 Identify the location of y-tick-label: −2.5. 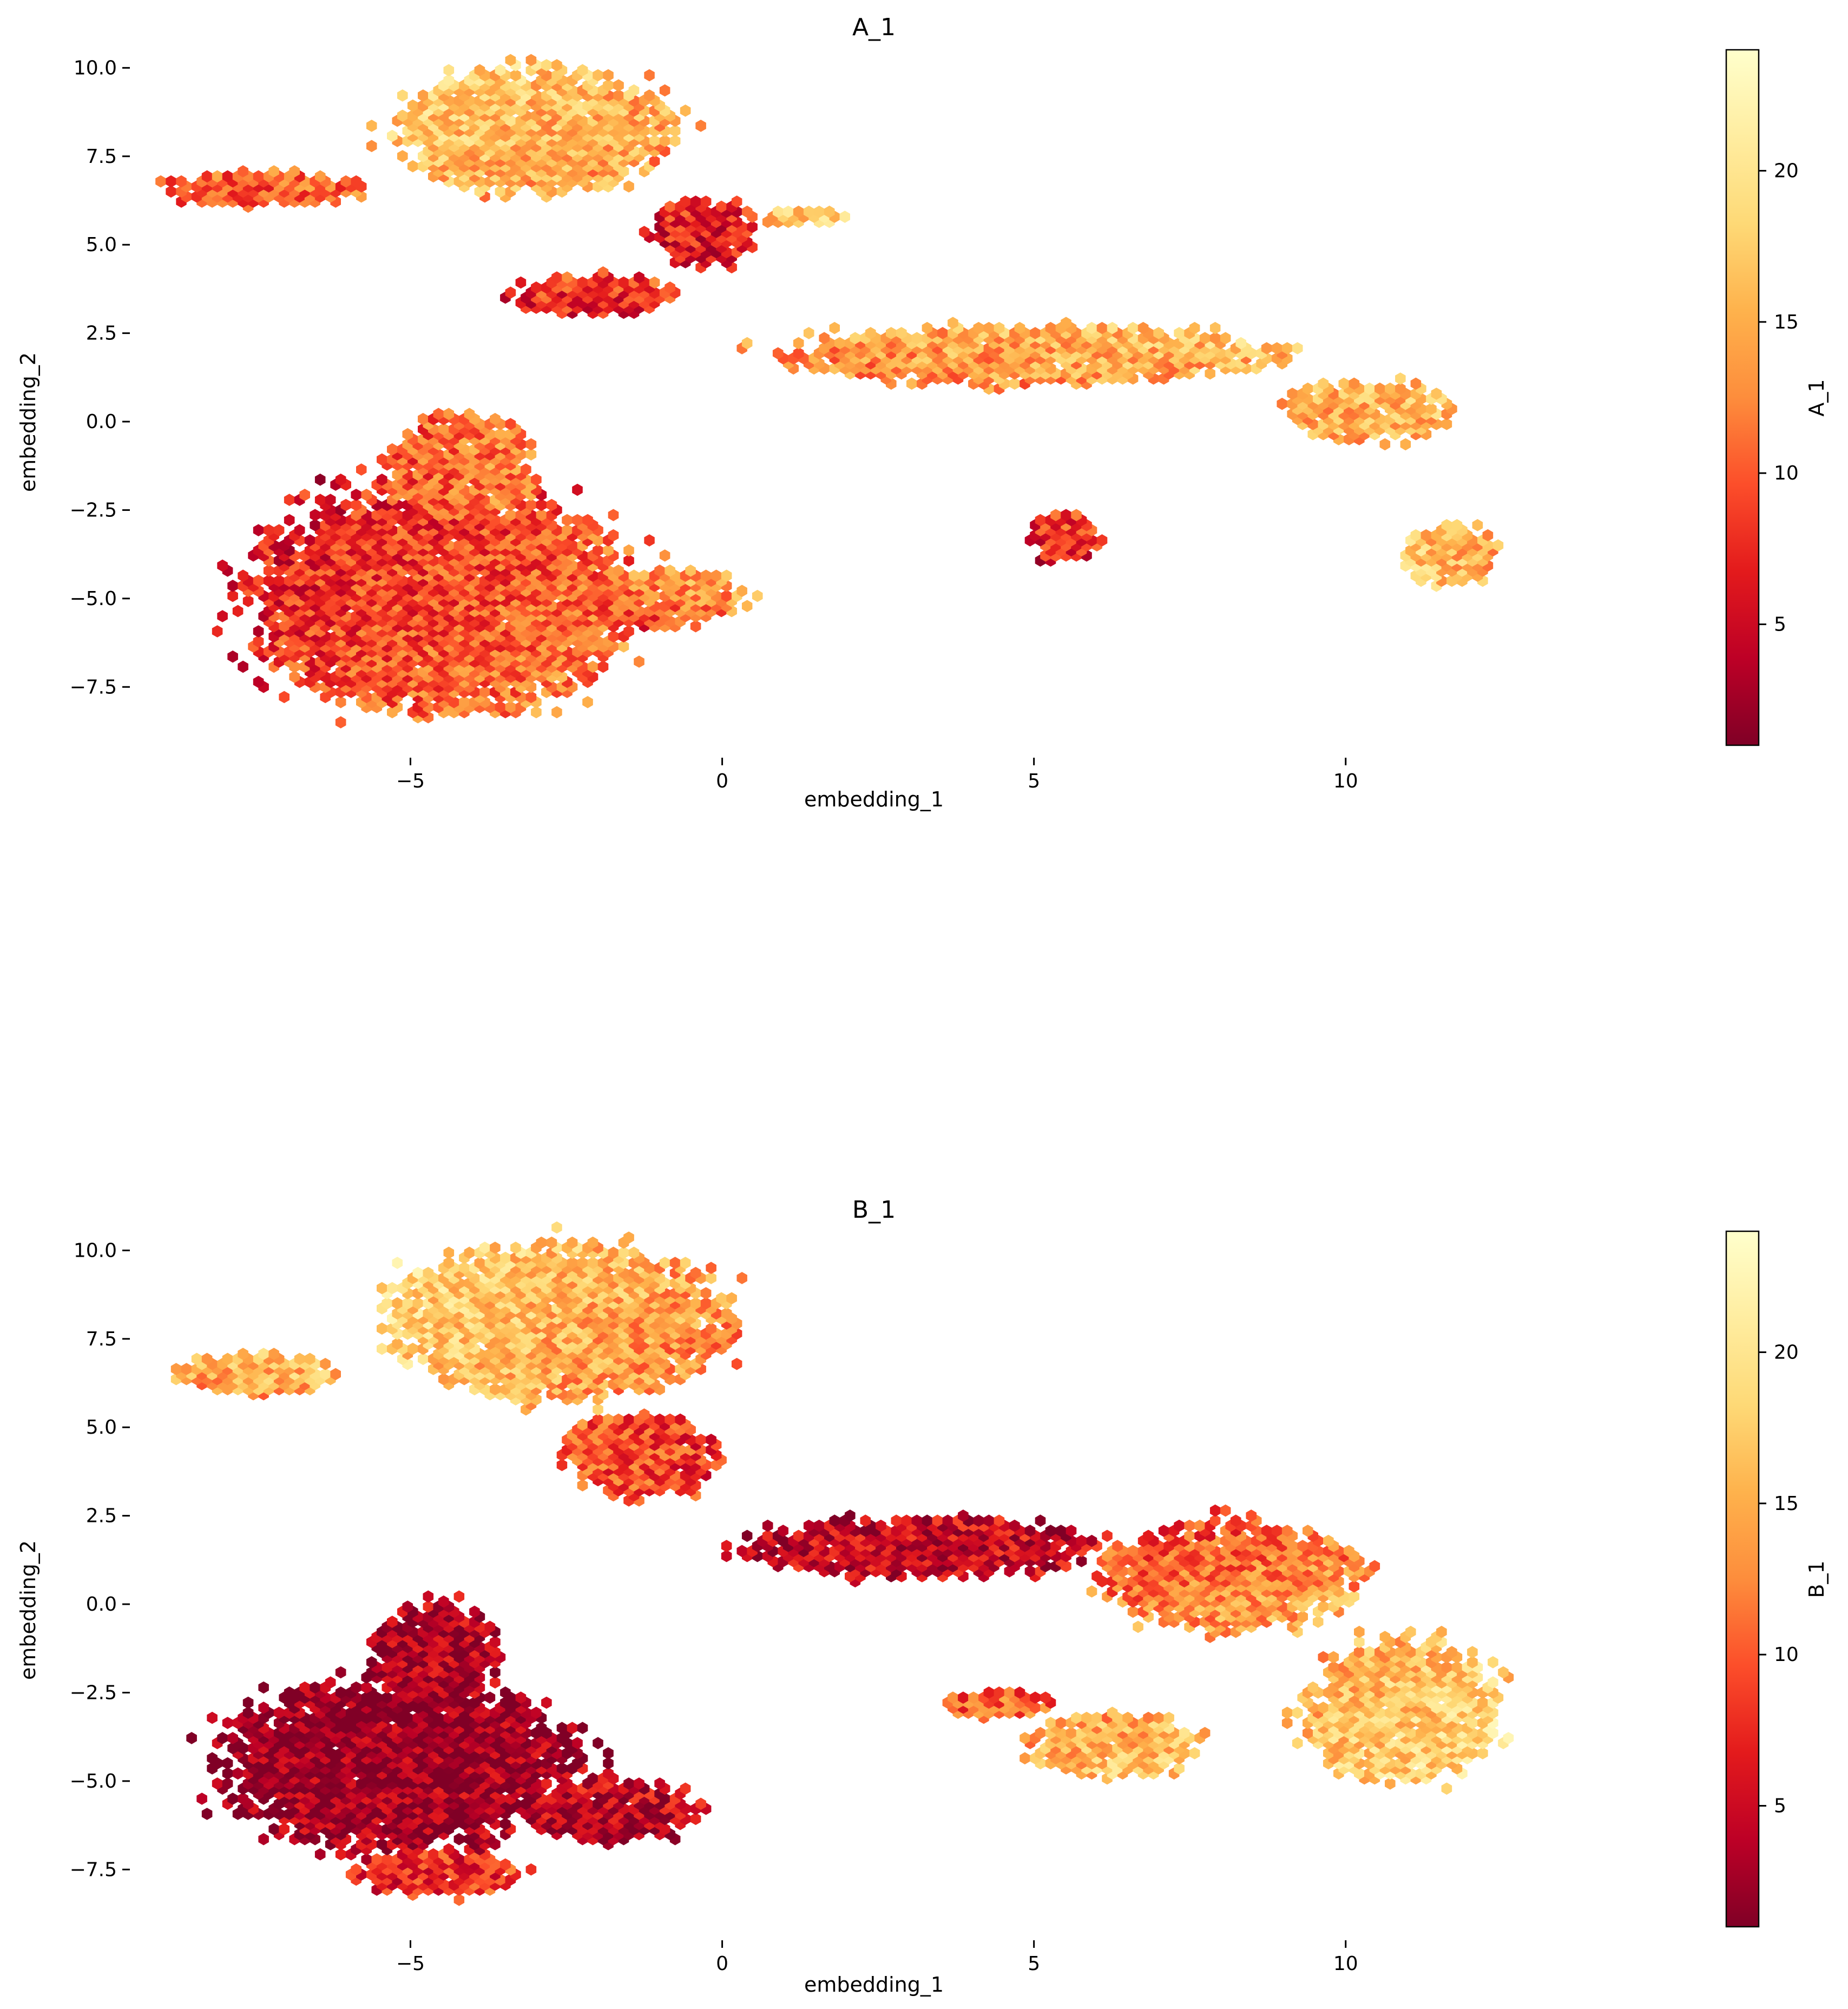
(93, 510).